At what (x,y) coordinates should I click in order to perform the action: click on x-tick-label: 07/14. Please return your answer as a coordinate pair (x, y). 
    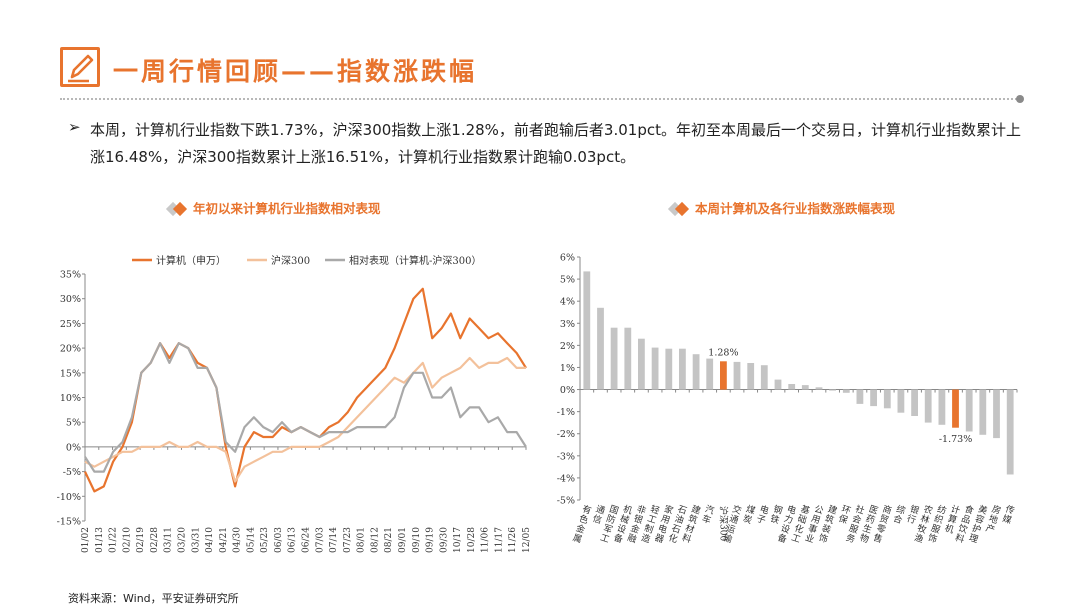
    Looking at the image, I should click on (334, 540).